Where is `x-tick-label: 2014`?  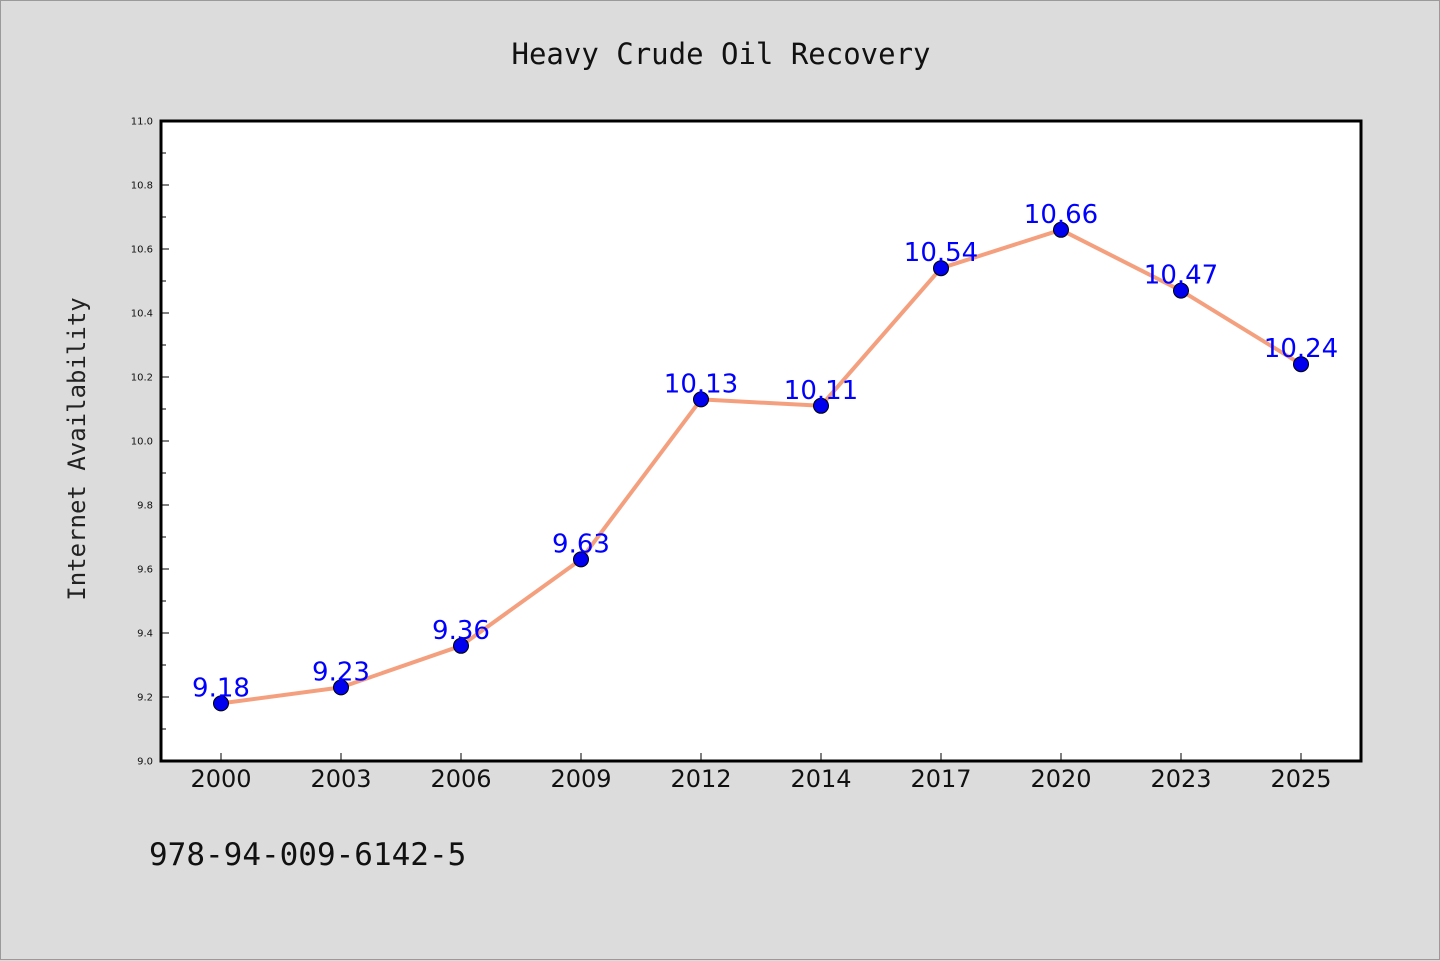 x-tick-label: 2014 is located at coordinates (820, 779).